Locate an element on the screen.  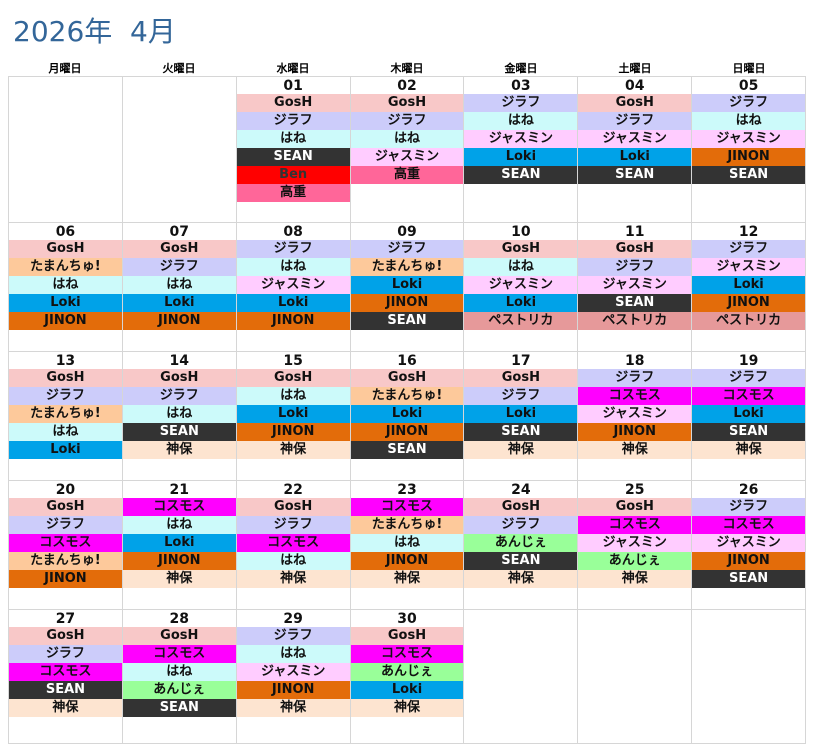
day-cell: 19 ジラフ コスモス Loki SEAN 神保 is located at coordinates (749, 416).